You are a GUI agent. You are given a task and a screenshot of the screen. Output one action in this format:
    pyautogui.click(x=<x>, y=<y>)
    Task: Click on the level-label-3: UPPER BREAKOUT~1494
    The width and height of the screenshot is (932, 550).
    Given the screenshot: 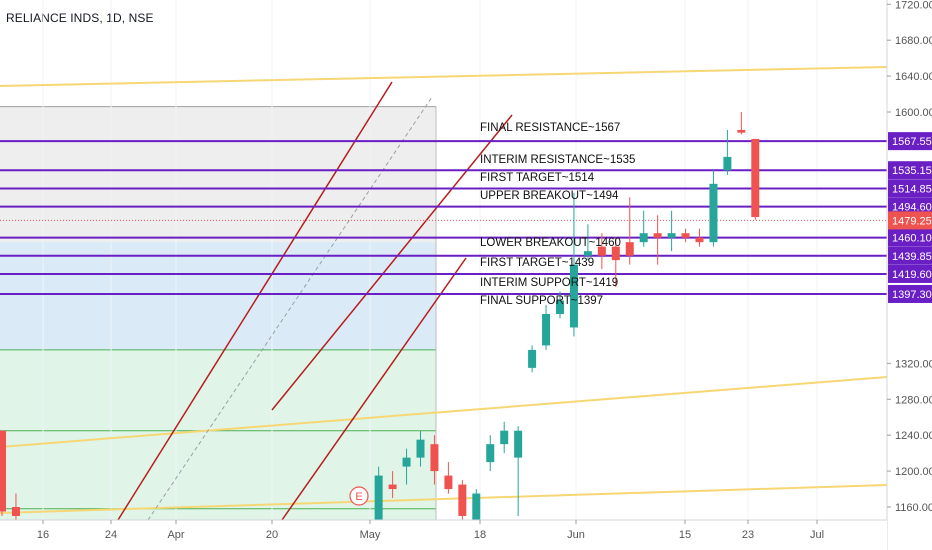 What is the action you would take?
    pyautogui.click(x=549, y=196)
    